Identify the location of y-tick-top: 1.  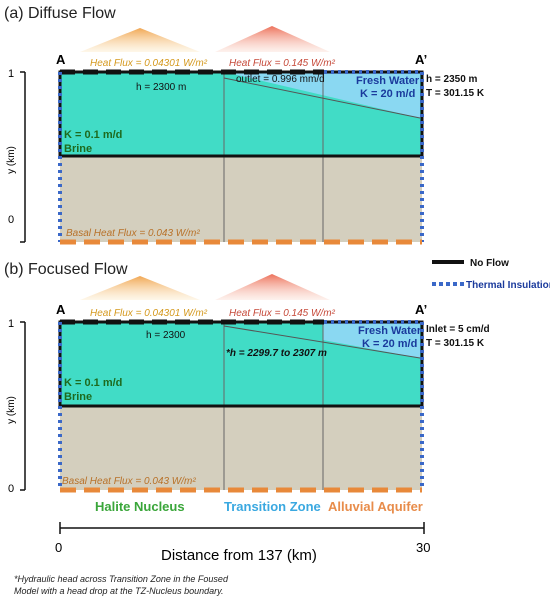
(11, 74).